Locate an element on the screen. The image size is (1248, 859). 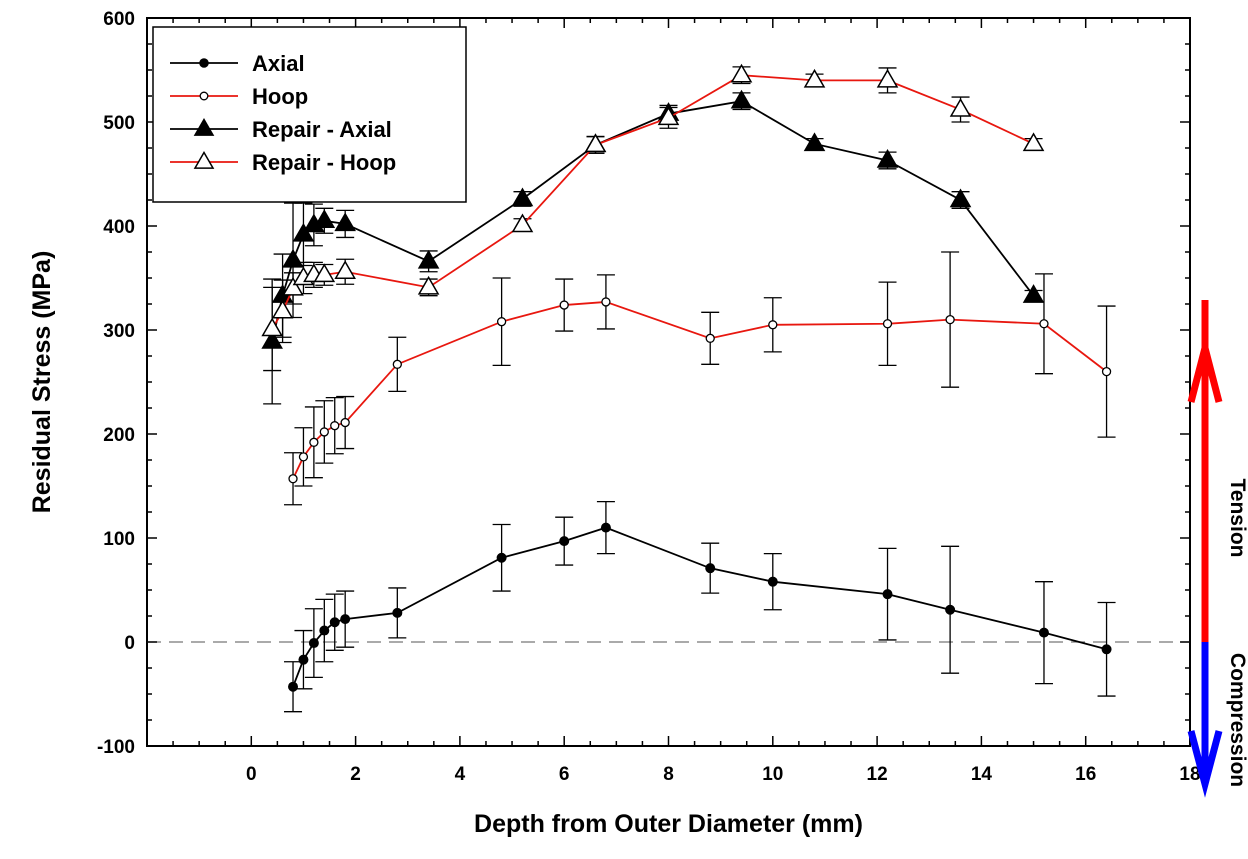
x-tick-label: 16 is located at coordinates (1085, 774).